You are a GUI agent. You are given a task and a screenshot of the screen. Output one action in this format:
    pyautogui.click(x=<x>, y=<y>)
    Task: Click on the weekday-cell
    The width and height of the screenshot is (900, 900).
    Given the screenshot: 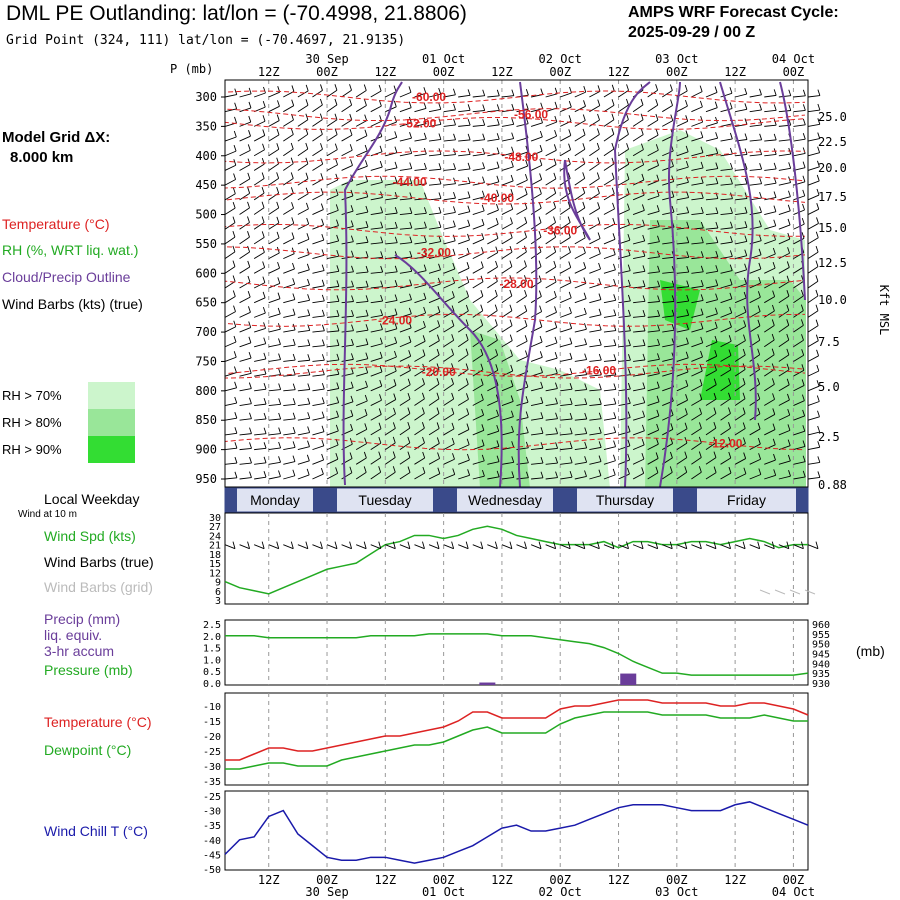 What is the action you would take?
    pyautogui.click(x=505, y=500)
    